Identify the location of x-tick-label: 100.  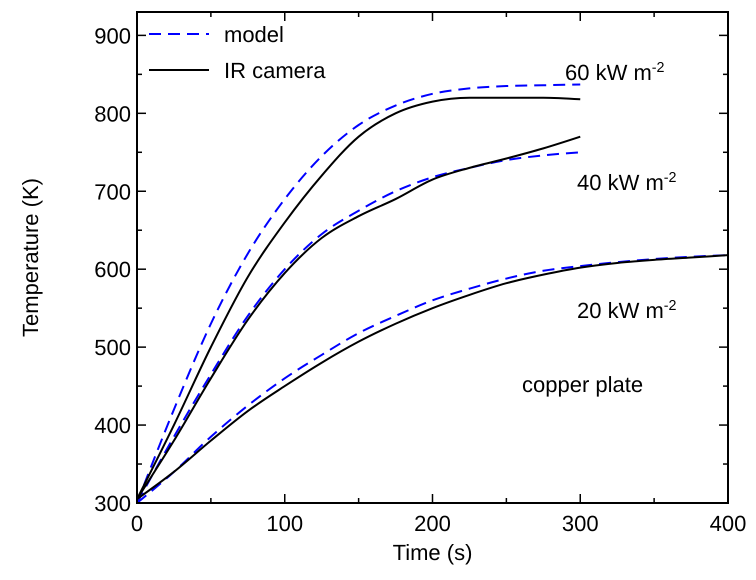
(285, 523).